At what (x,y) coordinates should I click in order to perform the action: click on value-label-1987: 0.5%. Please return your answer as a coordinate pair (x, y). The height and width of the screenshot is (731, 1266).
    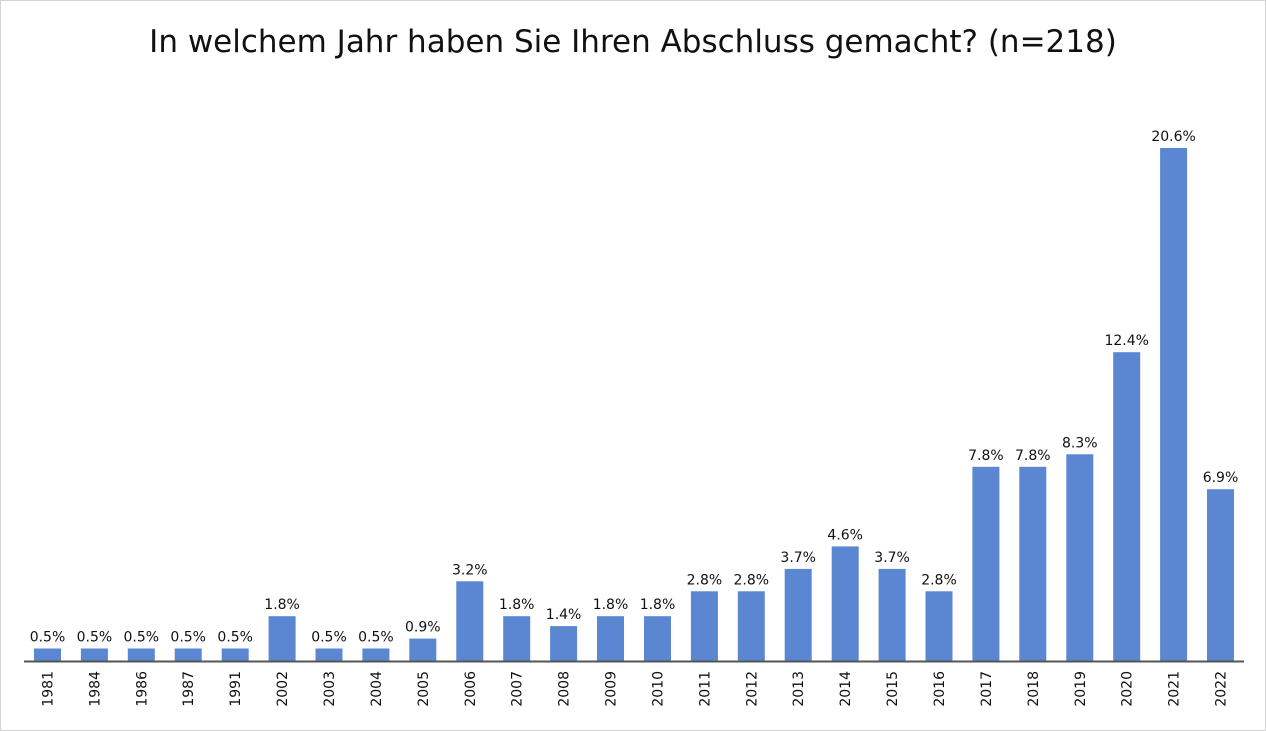
    Looking at the image, I should click on (188, 638).